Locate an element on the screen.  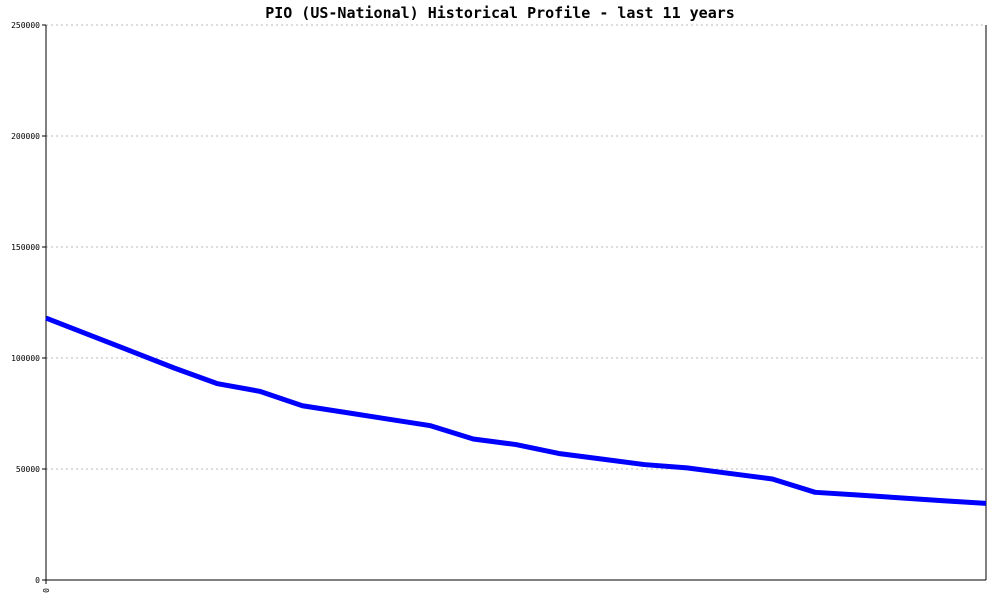
x-tick-label: 0 is located at coordinates (46, 590).